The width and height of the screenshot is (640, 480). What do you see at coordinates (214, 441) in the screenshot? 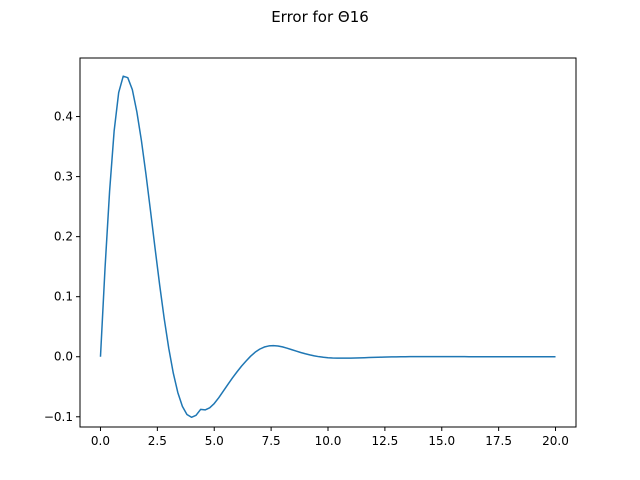
I see `x-tick-label: 5.0` at bounding box center [214, 441].